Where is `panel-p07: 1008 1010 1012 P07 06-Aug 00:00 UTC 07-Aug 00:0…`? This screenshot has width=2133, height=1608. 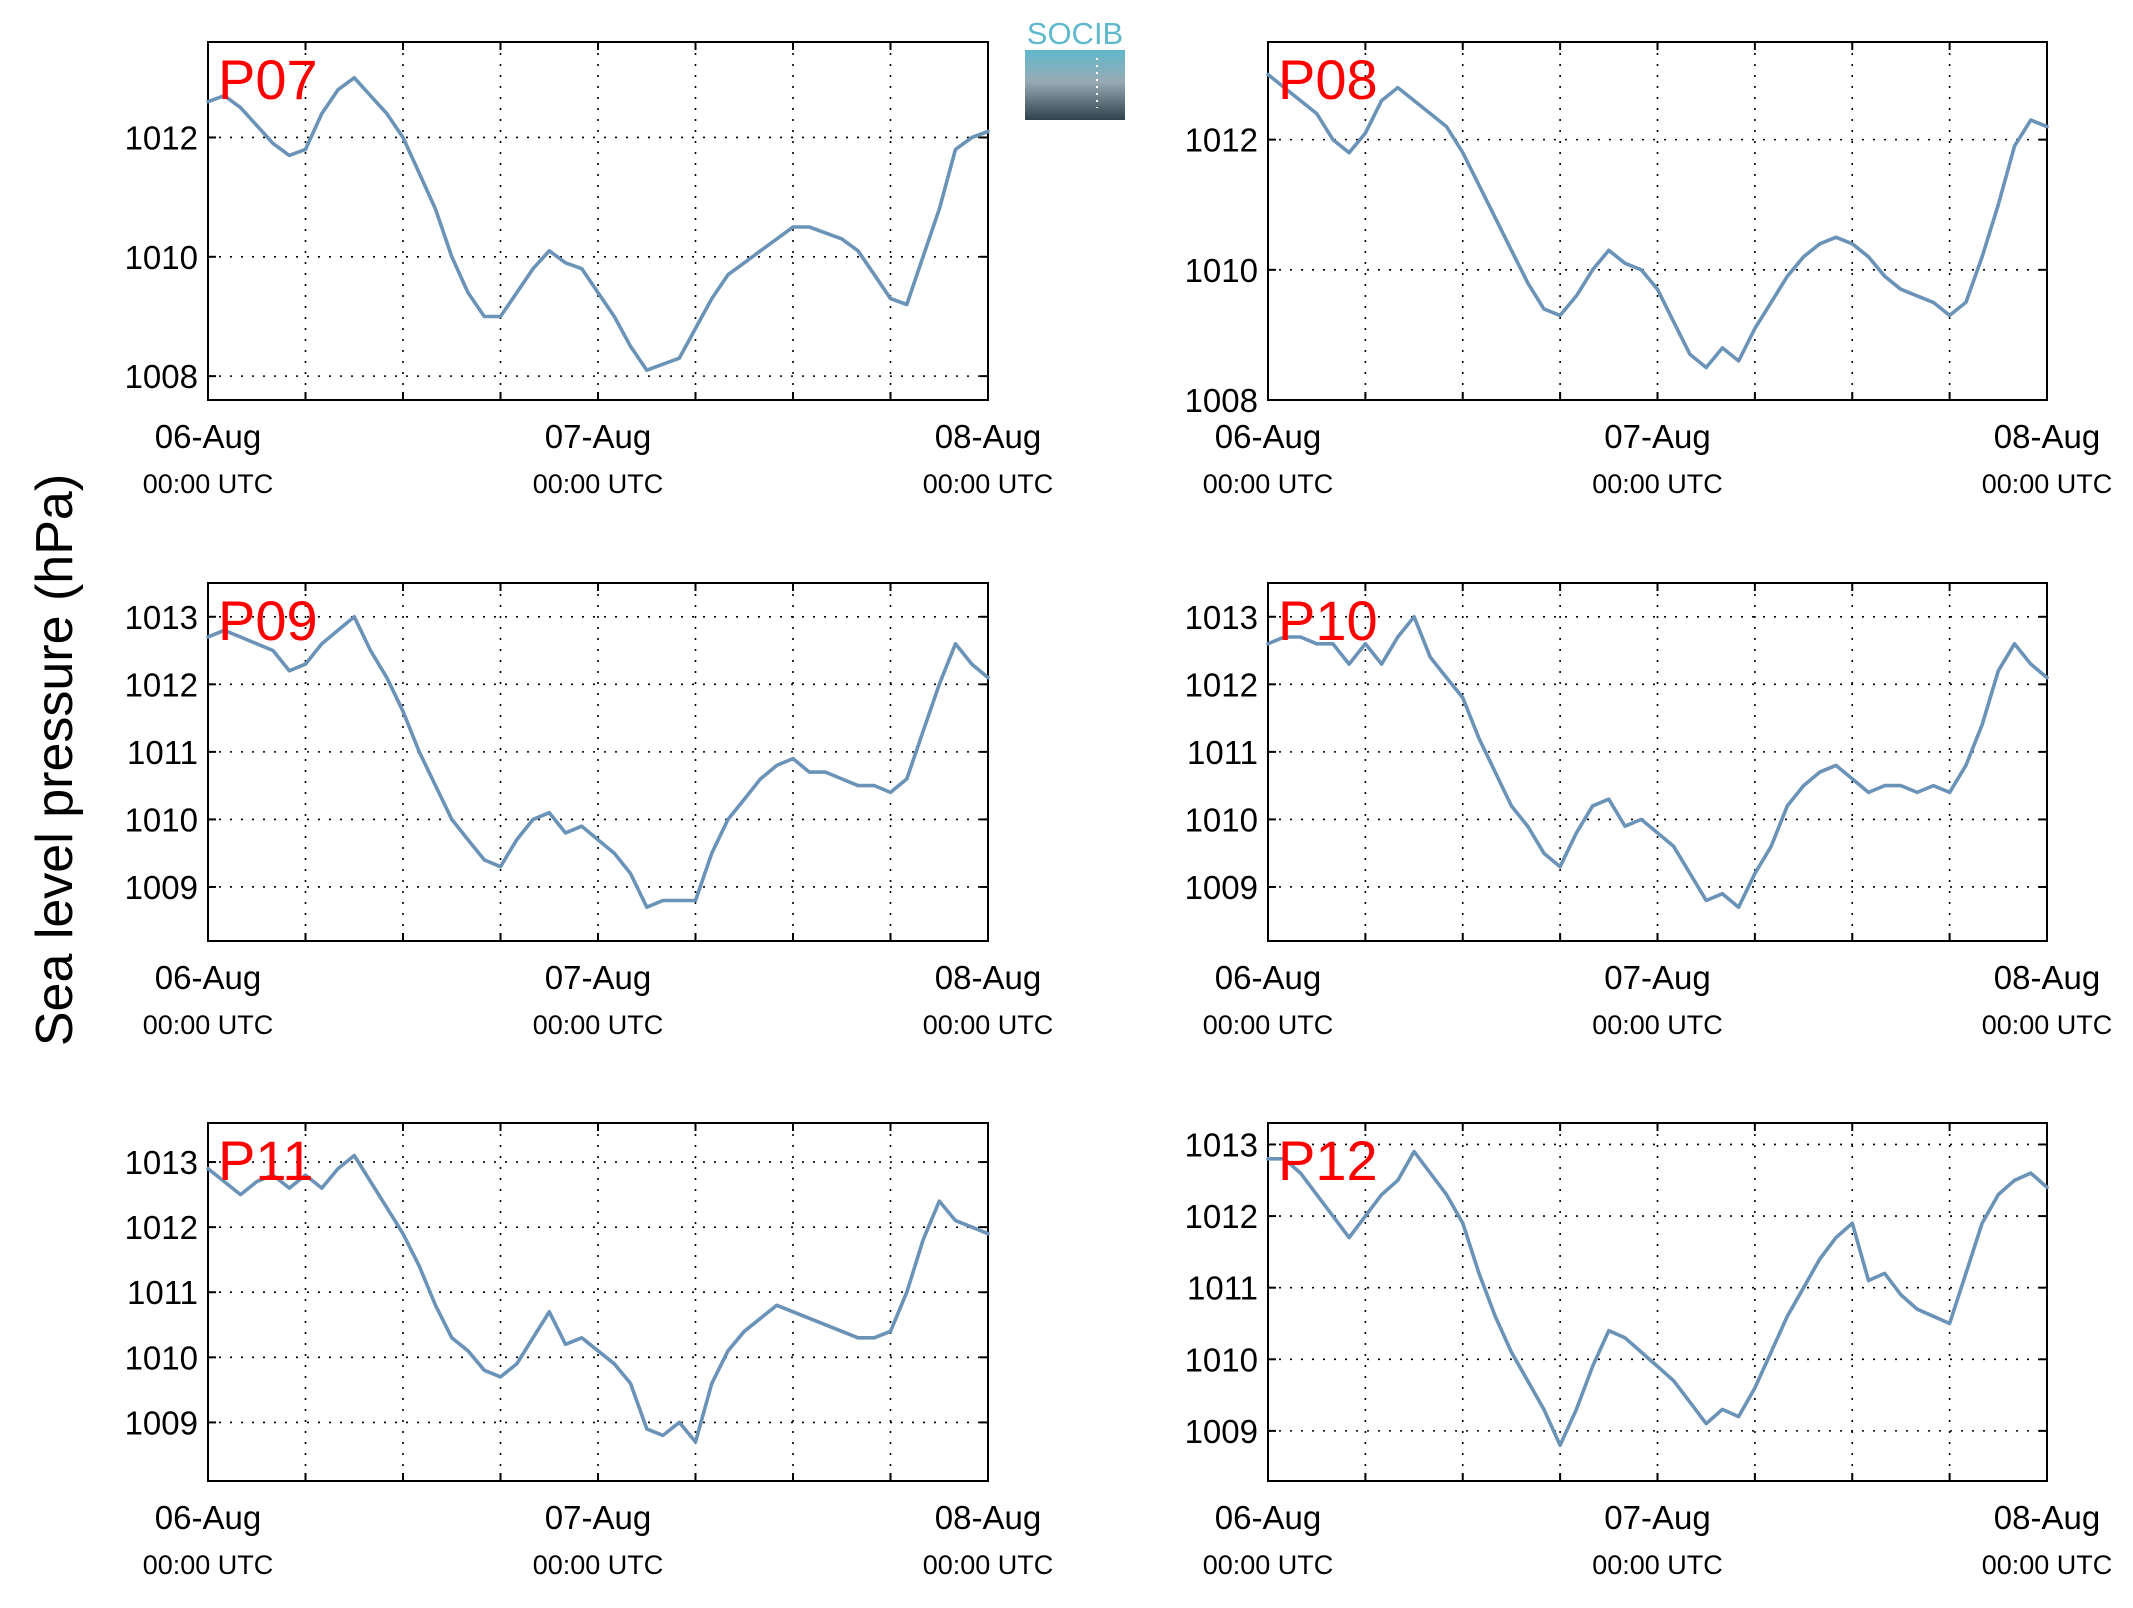
panel-p07: 1008 1010 1012 P07 06-Aug 00:00 UTC 07-Aug 00:0… is located at coordinates (589, 270).